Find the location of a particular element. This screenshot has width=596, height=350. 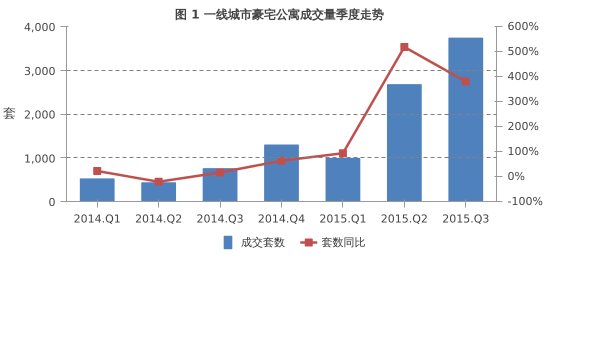

y2-tick-label: 500% is located at coordinates (523, 51).